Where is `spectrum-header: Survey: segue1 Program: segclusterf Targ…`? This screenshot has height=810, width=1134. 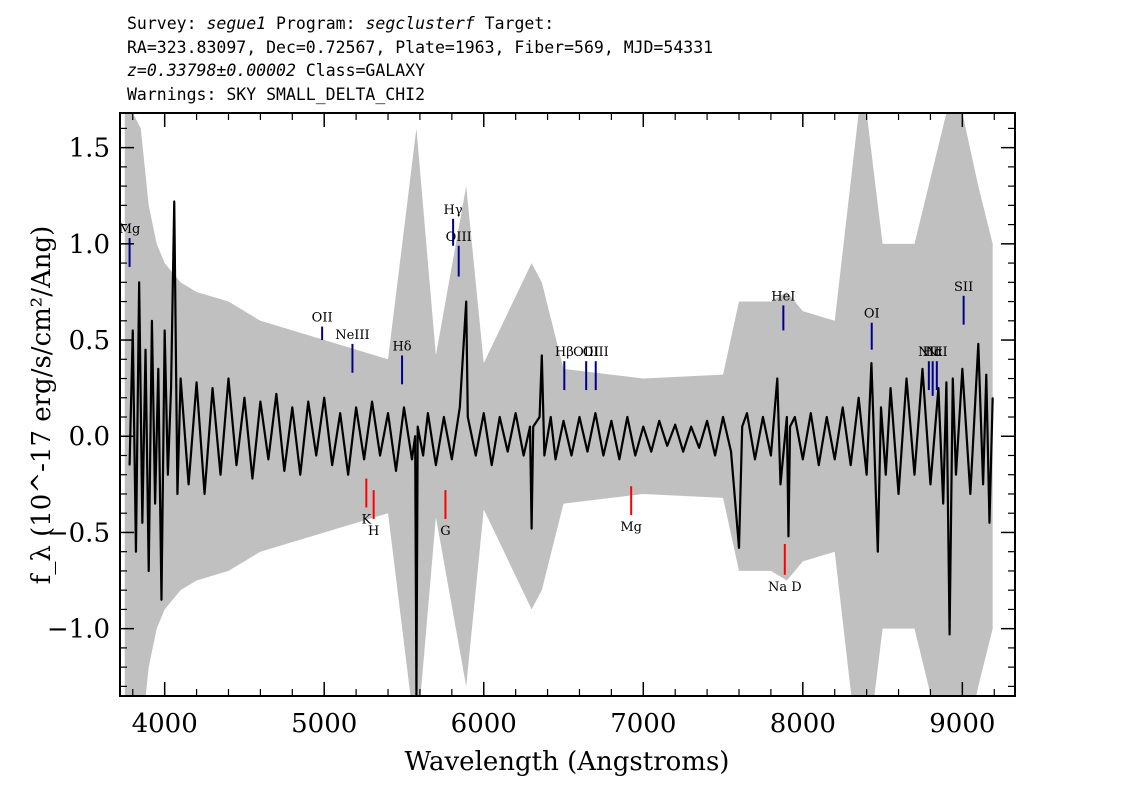 spectrum-header: Survey: segue1 Program: segclusterf Targ… is located at coordinates (420, 59).